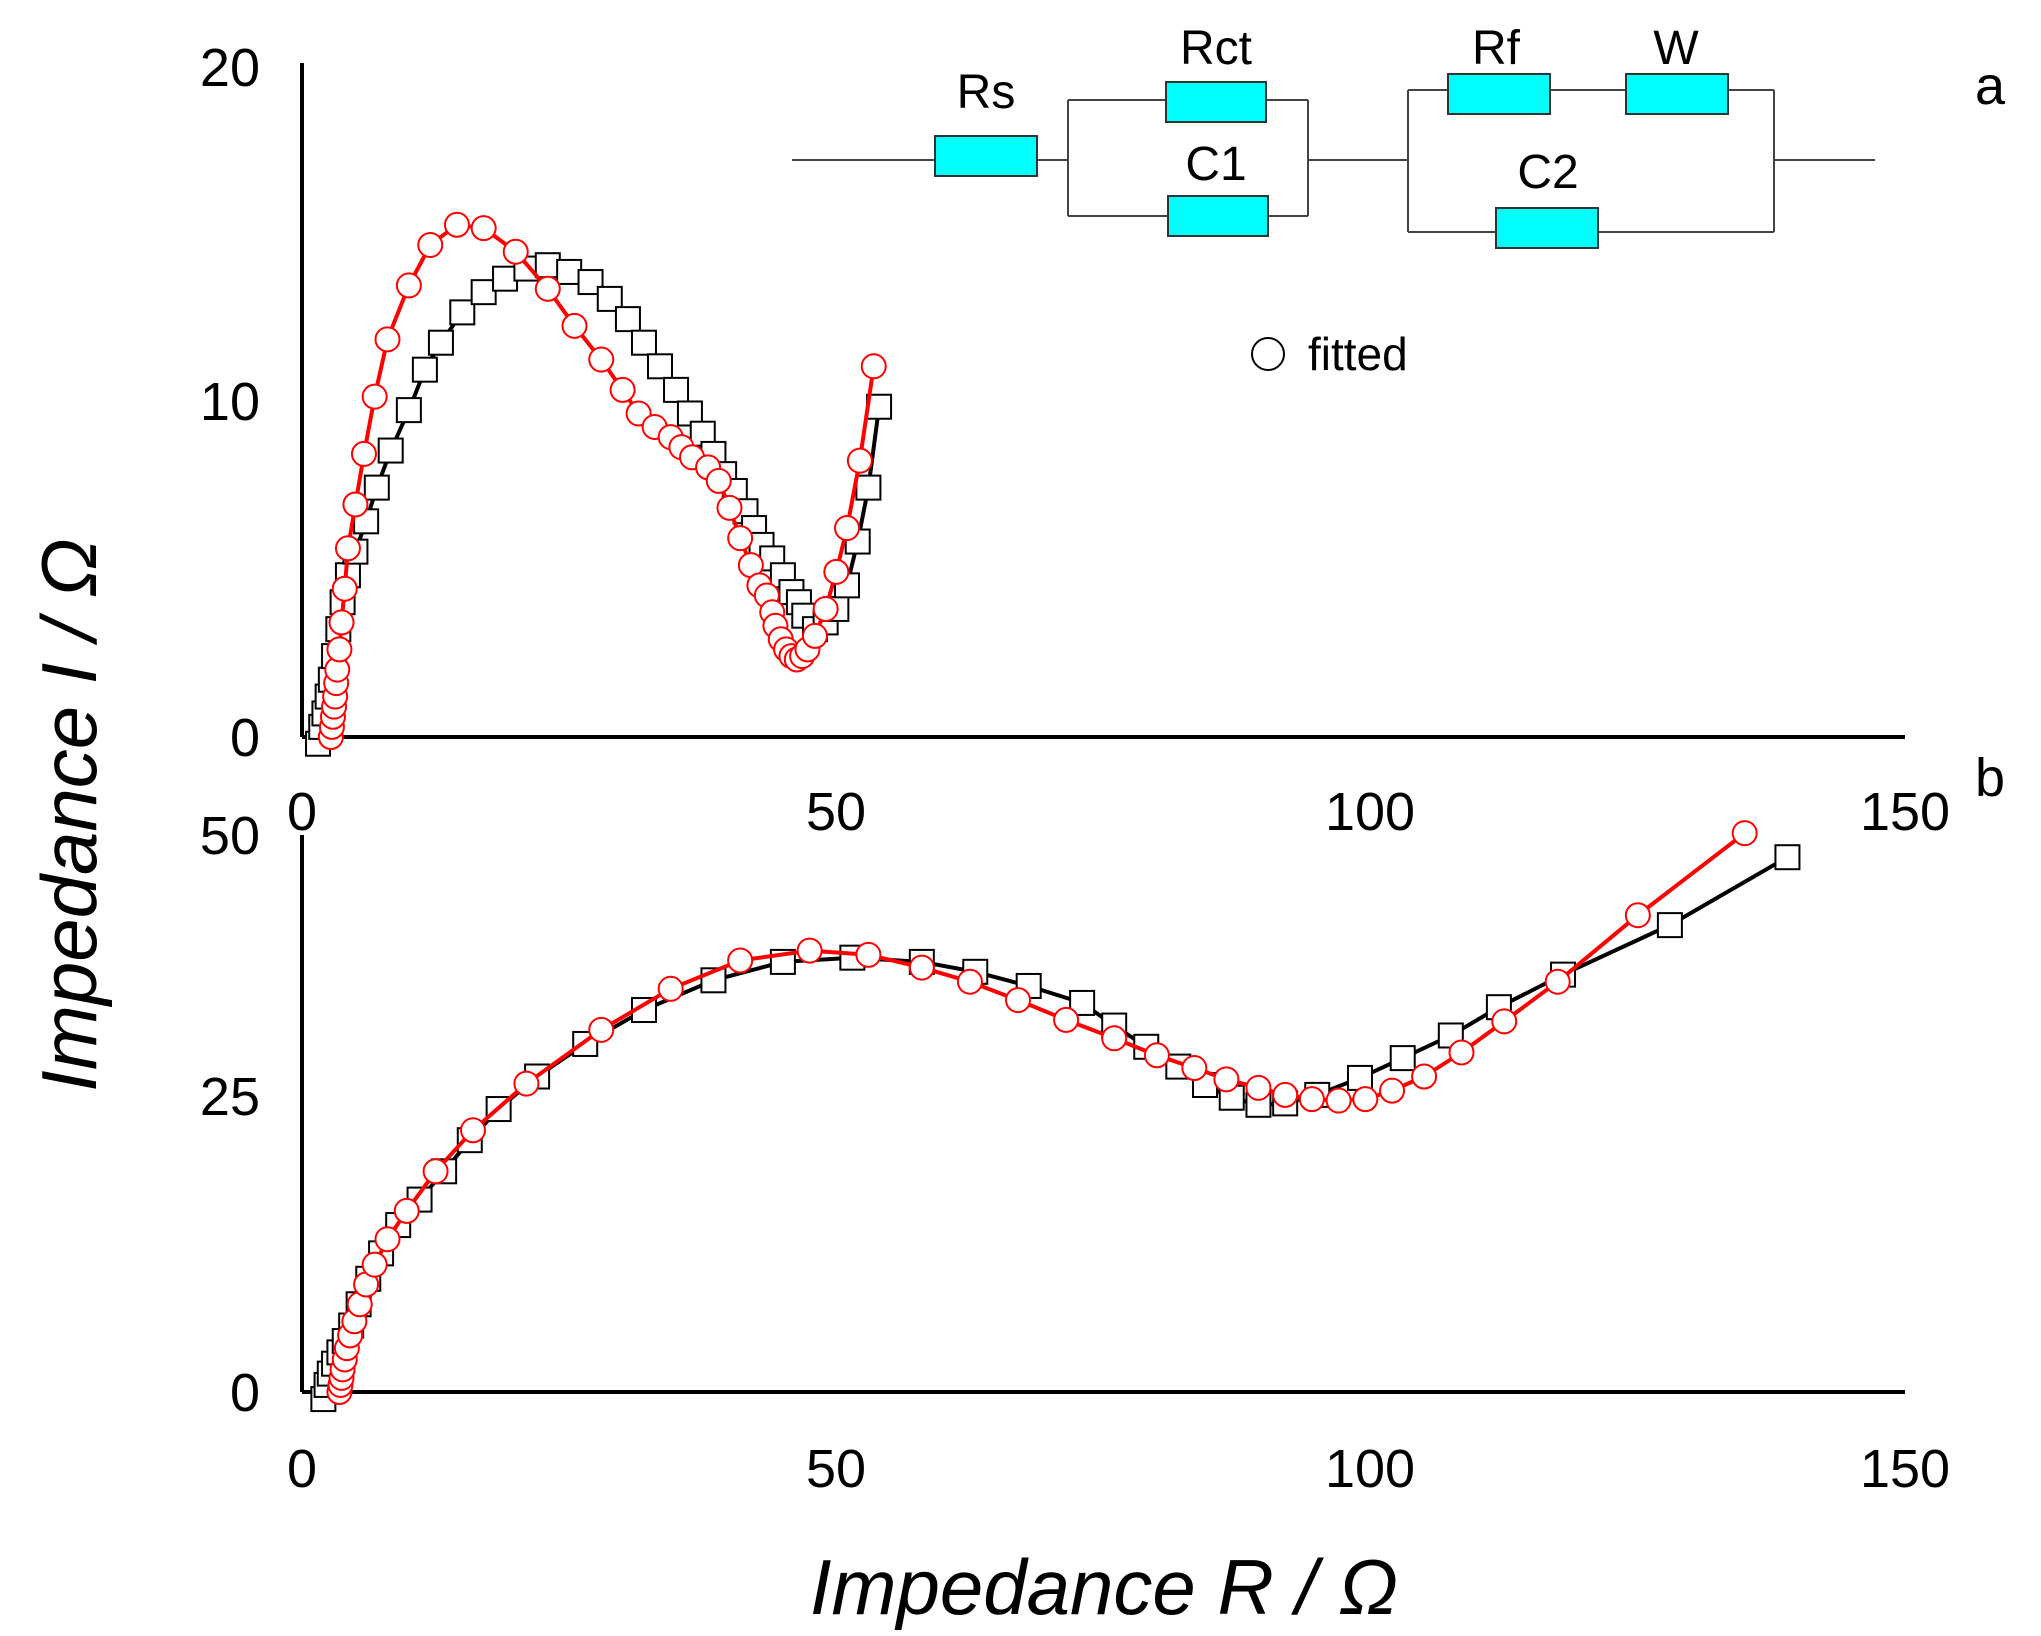 The height and width of the screenshot is (1636, 2041). Describe the element at coordinates (1677, 94) in the screenshot. I see `warburg-w` at that location.